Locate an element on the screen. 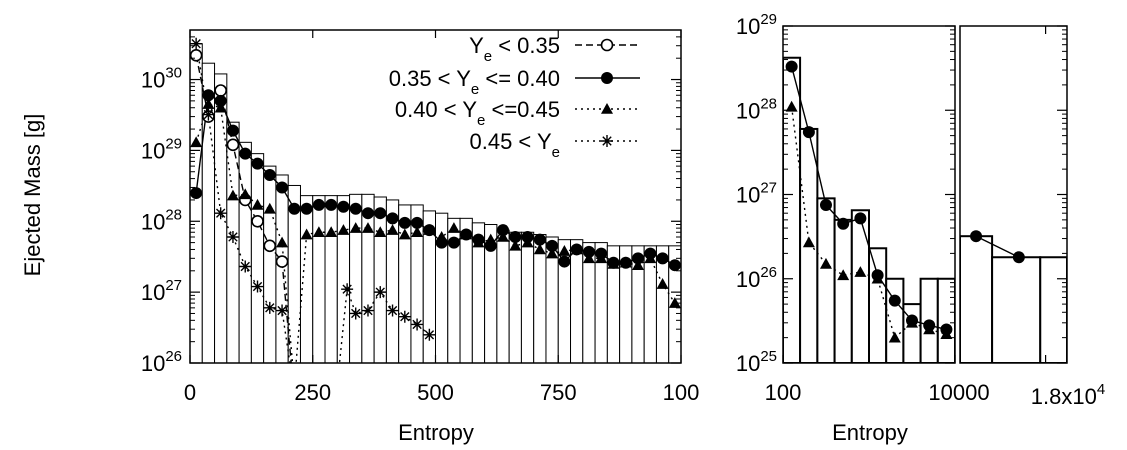 Image resolution: width=1127 pixels, height=450 pixels. left-x-axis-label: Entropy is located at coordinates (436, 432).